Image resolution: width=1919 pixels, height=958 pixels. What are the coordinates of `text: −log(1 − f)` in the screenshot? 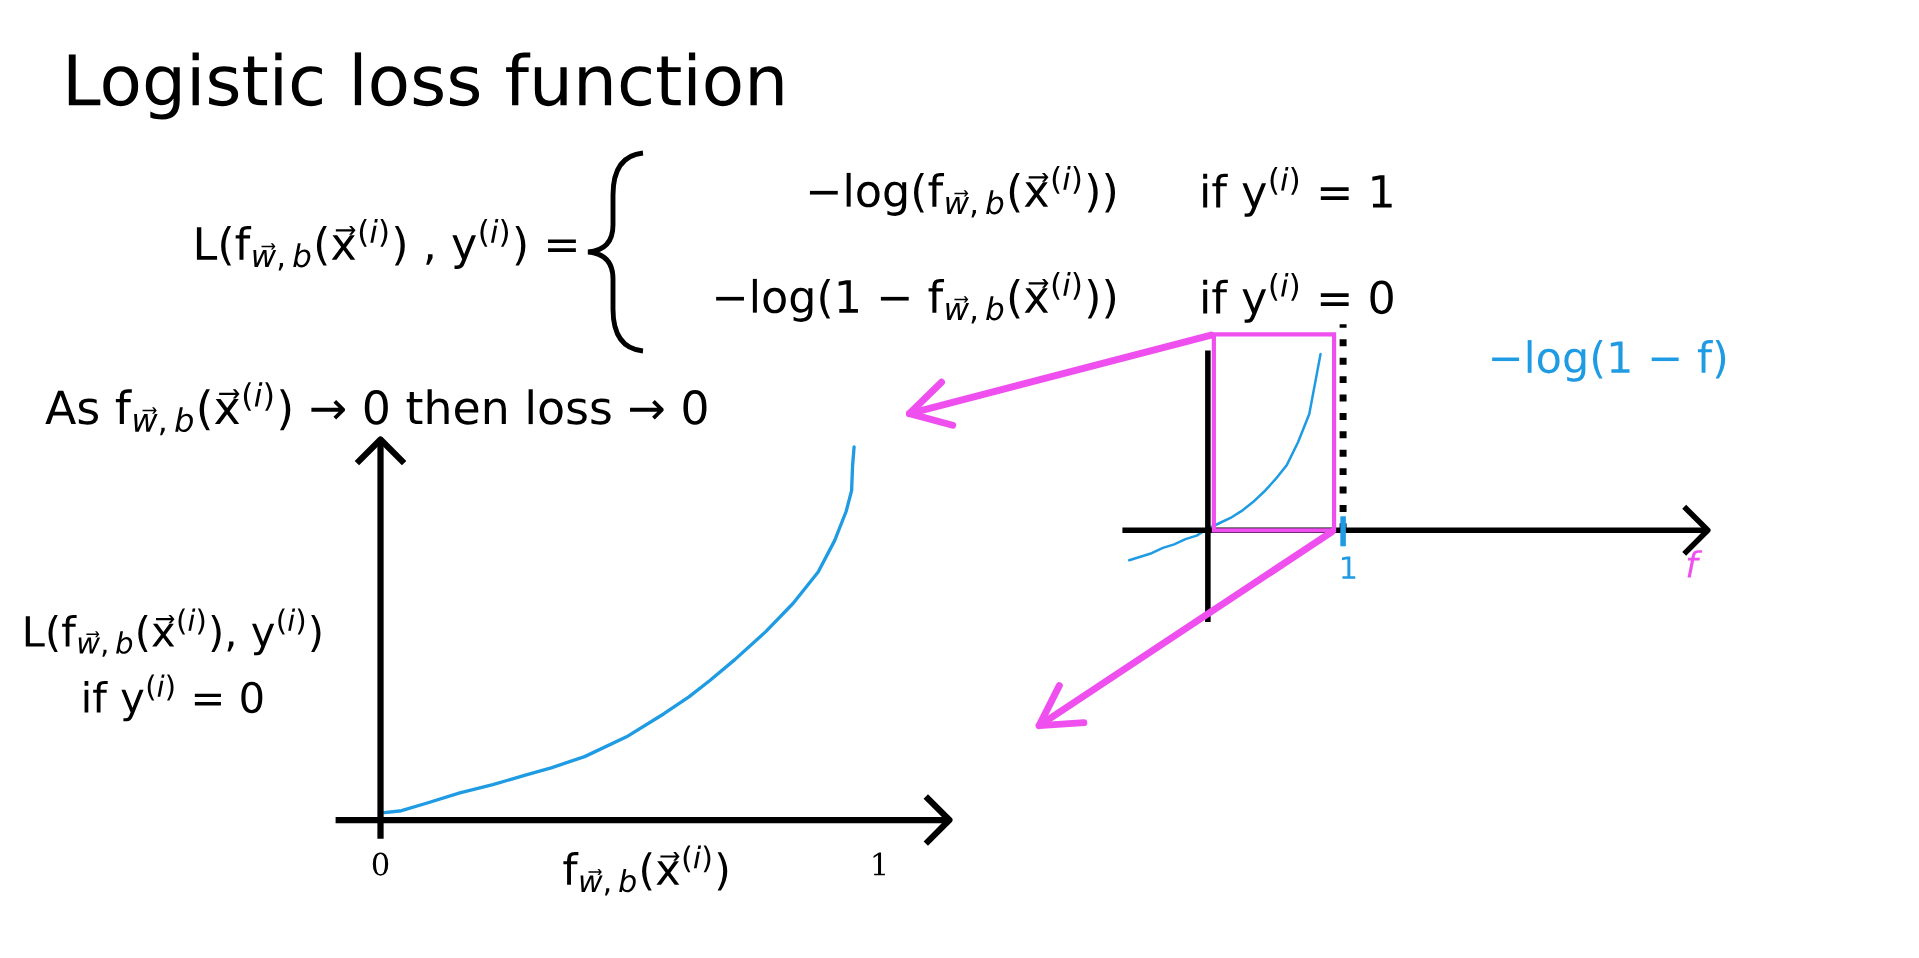 It's located at (1609, 361).